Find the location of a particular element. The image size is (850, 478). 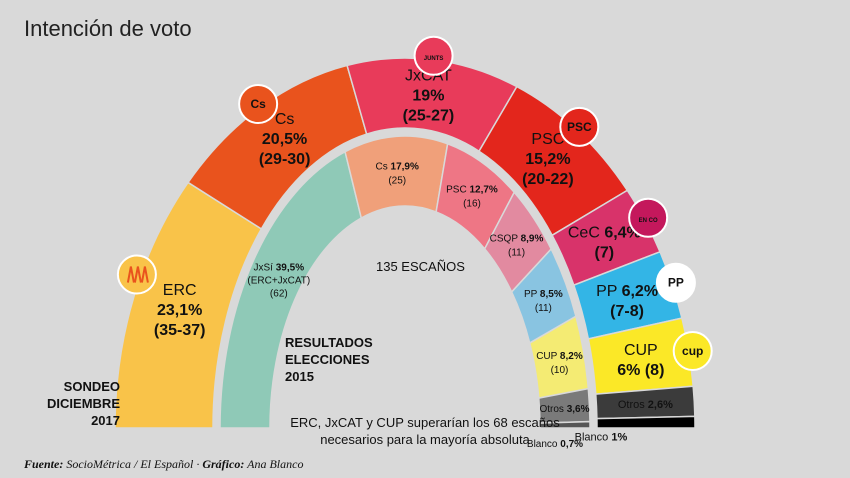

label-sondeo-cup: CUP 6% (8) is located at coordinates (640, 360).